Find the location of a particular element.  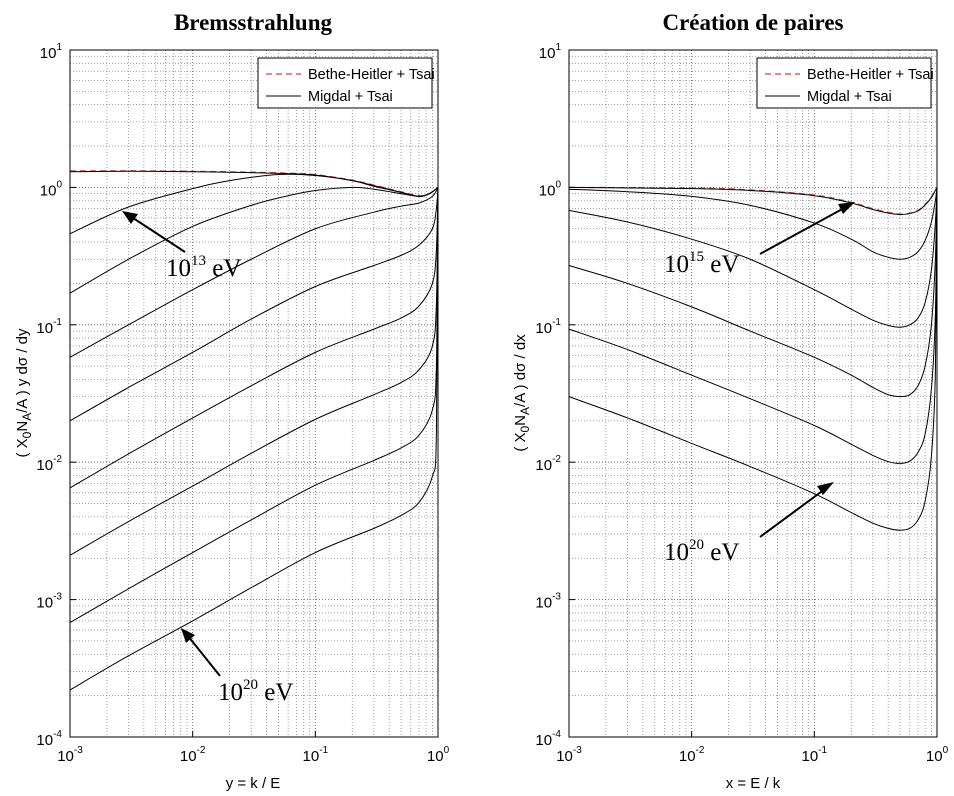

pair-creation-legend: Bethe-Heitler + Tsai Migdal + Tsai is located at coordinates (845, 83).